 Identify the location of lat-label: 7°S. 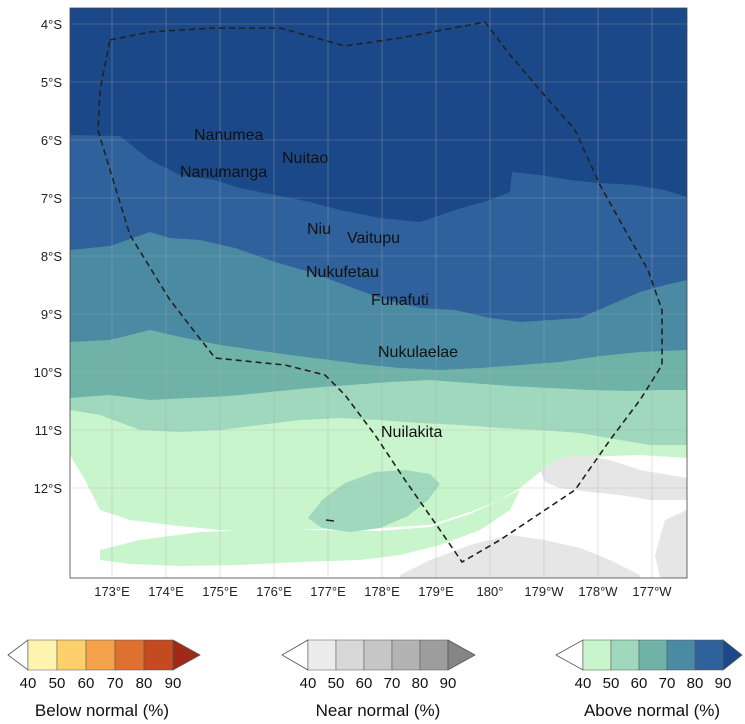
(51, 198).